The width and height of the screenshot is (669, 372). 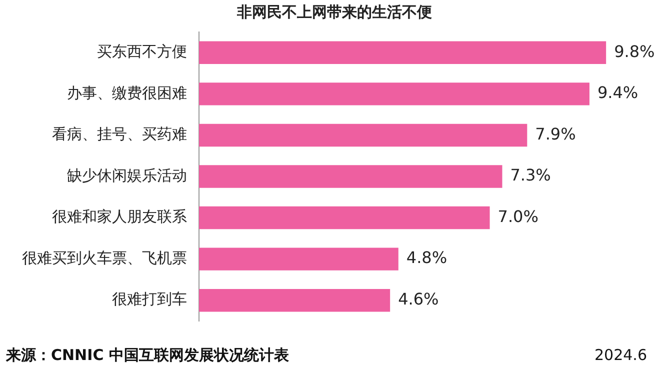 What do you see at coordinates (418, 299) in the screenshot?
I see `data-label: 4.6%` at bounding box center [418, 299].